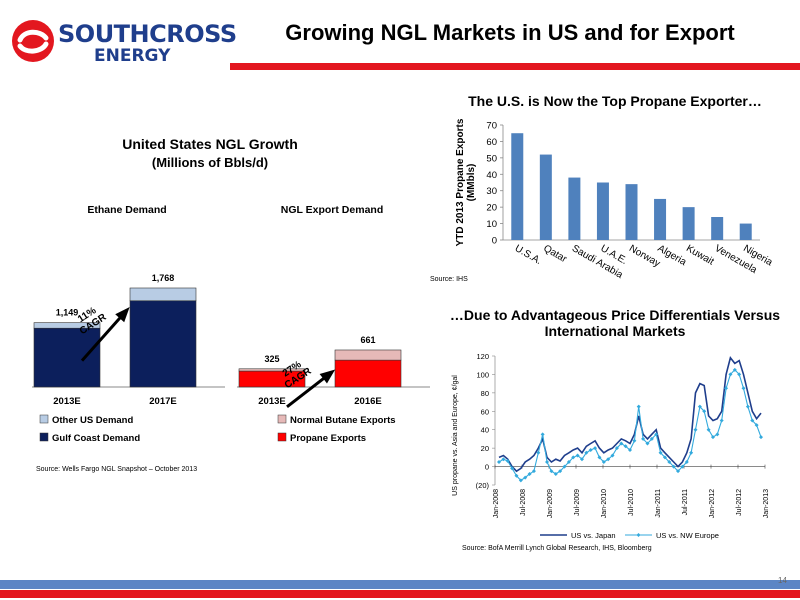  I want to click on diff-x-tick-label: Jul-2011, so click(685, 502).